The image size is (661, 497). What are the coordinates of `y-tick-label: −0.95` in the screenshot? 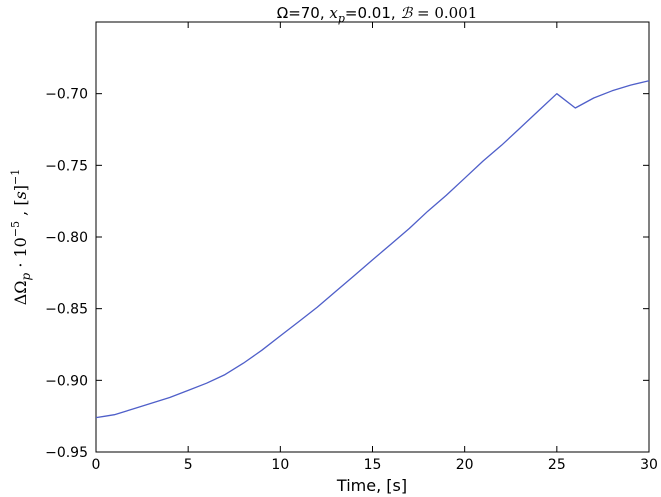 It's located at (66, 453).